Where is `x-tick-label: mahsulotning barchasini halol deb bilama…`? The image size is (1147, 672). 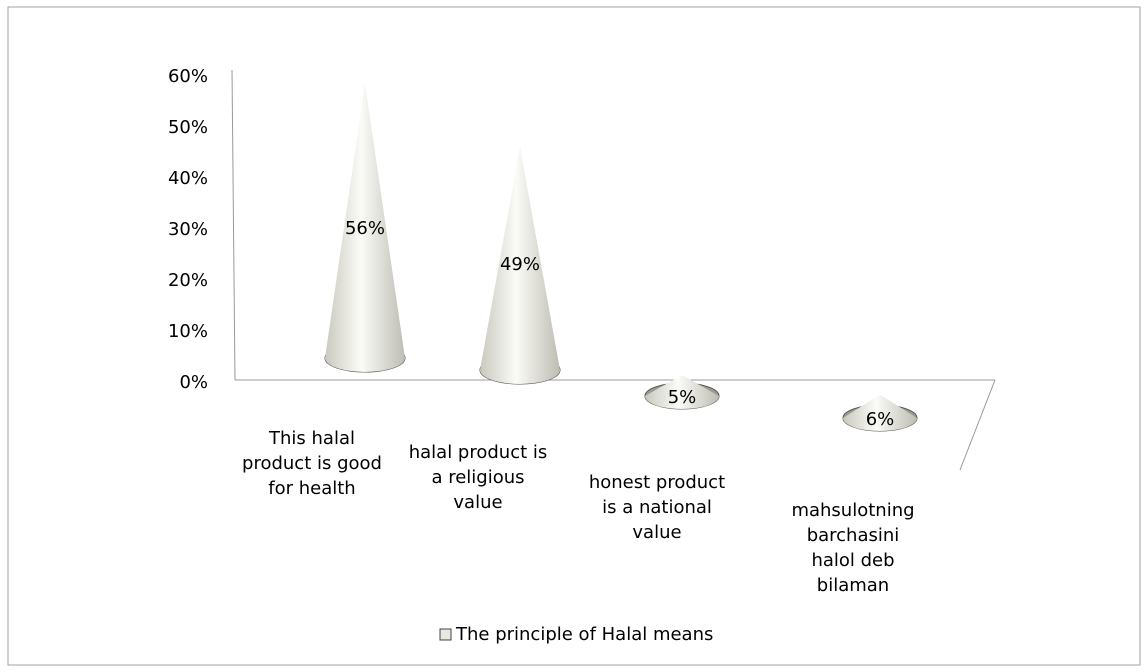
x-tick-label: mahsulotning barchasini halol deb bilama… is located at coordinates (853, 548).